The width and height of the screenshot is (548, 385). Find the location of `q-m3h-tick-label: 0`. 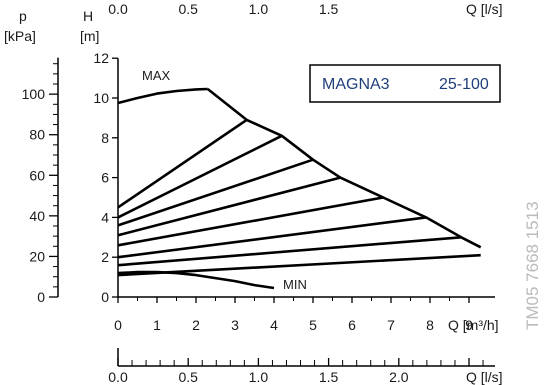

q-m3h-tick-label: 0 is located at coordinates (118, 325).